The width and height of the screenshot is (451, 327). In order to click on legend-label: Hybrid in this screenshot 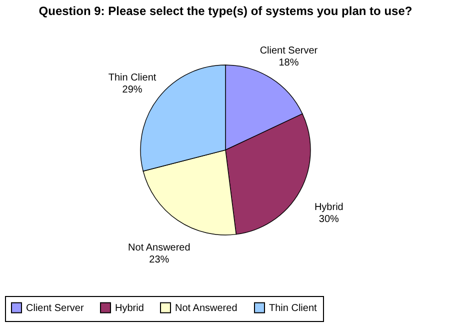, I will do `click(129, 308)`.